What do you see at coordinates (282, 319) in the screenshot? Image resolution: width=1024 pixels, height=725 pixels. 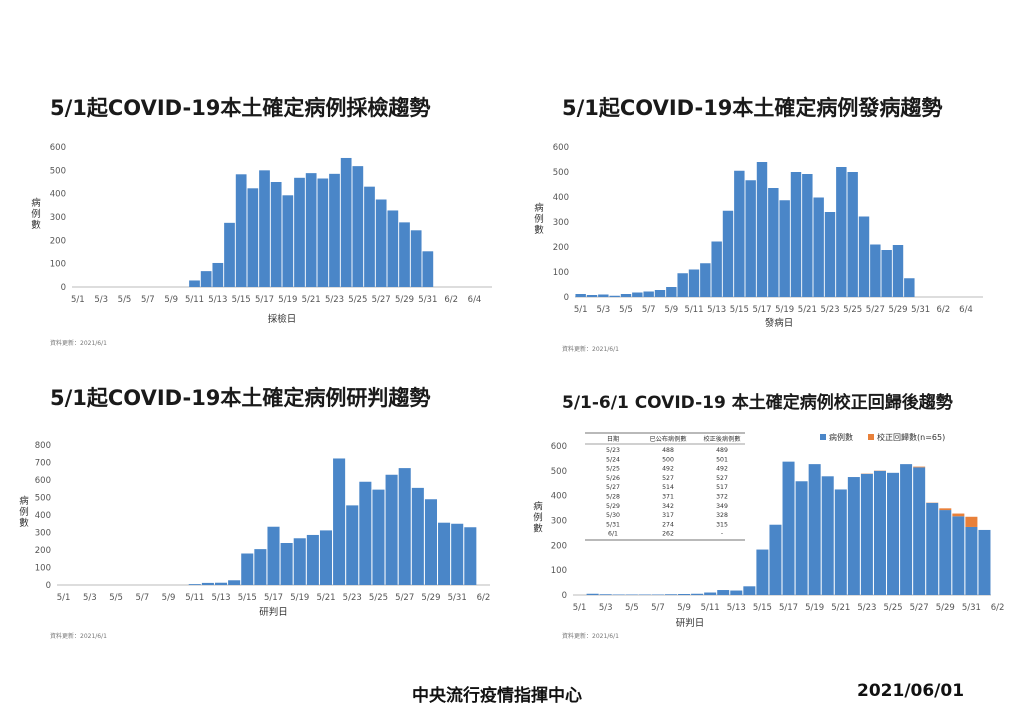 I see `x-axis-label: 採檢日` at bounding box center [282, 319].